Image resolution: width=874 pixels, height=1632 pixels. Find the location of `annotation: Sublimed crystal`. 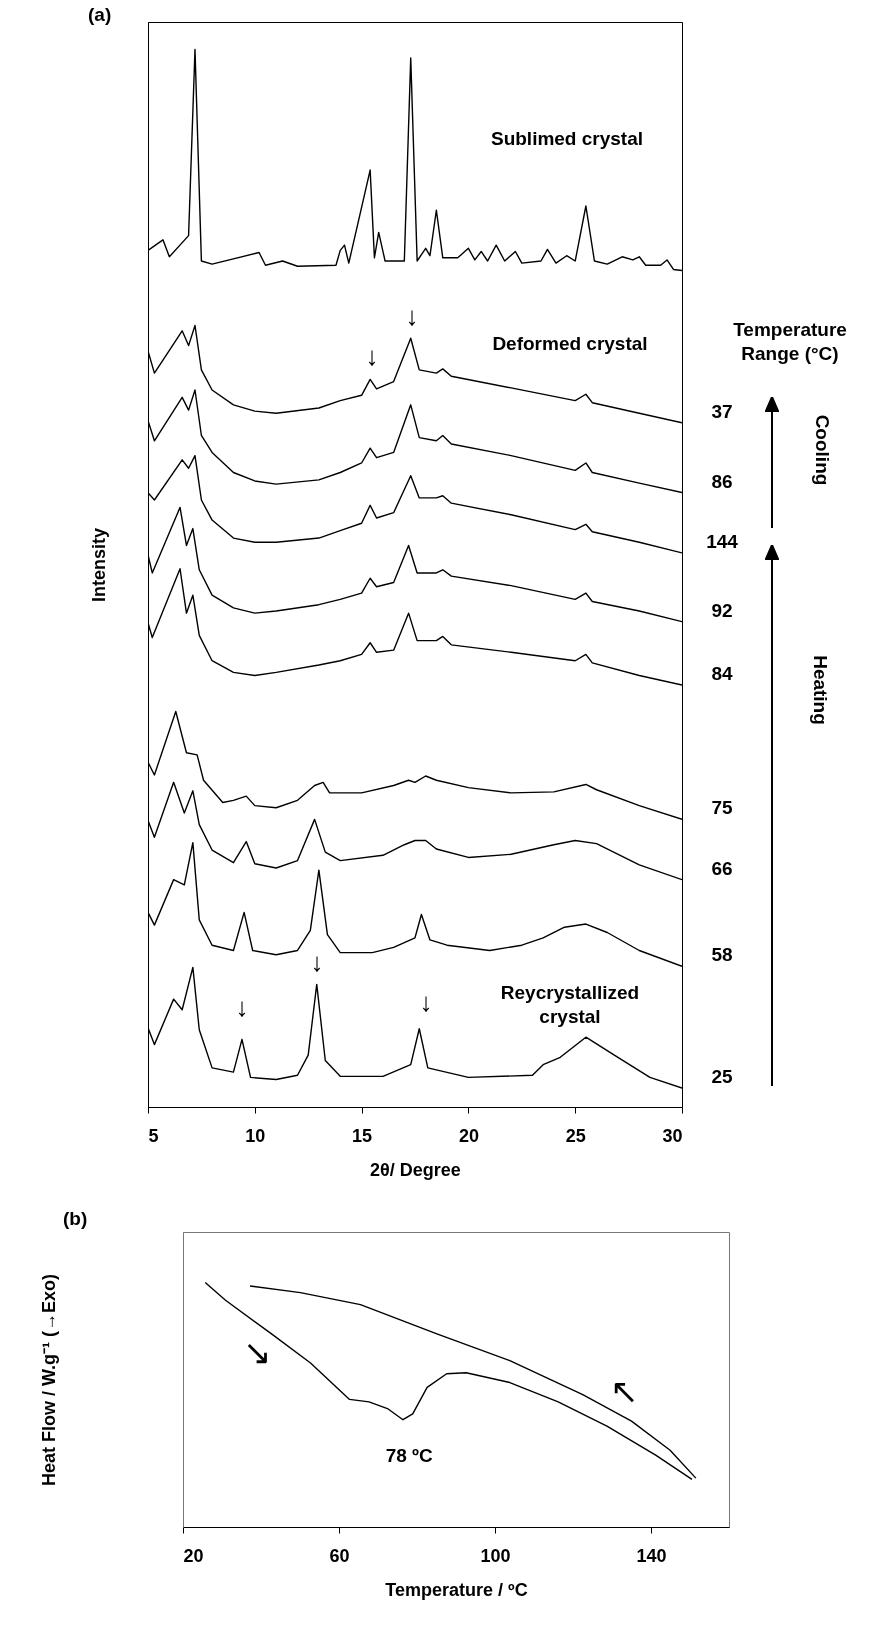

annotation: Sublimed crystal is located at coordinates (567, 139).